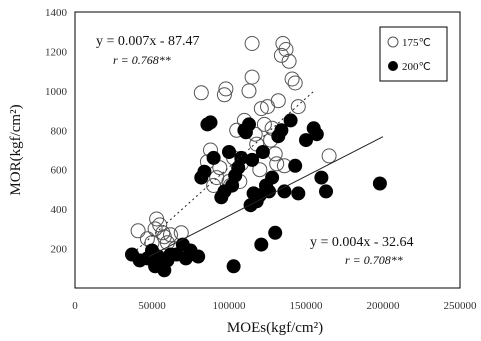 The width and height of the screenshot is (481, 341). Describe the element at coordinates (307, 306) in the screenshot. I see `x-tick-label: 150000` at that location.